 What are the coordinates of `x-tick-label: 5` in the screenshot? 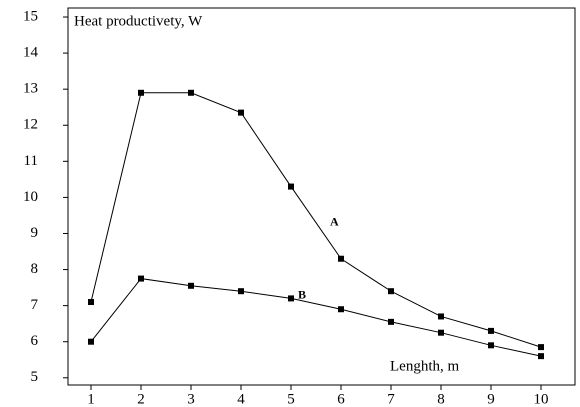 It's located at (291, 399).